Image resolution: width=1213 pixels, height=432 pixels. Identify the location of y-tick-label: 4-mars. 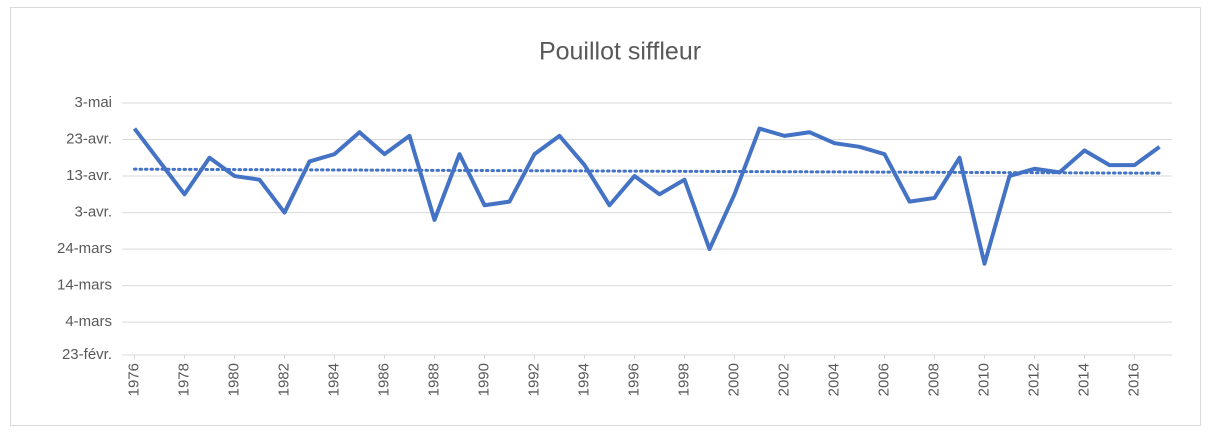
(88, 321).